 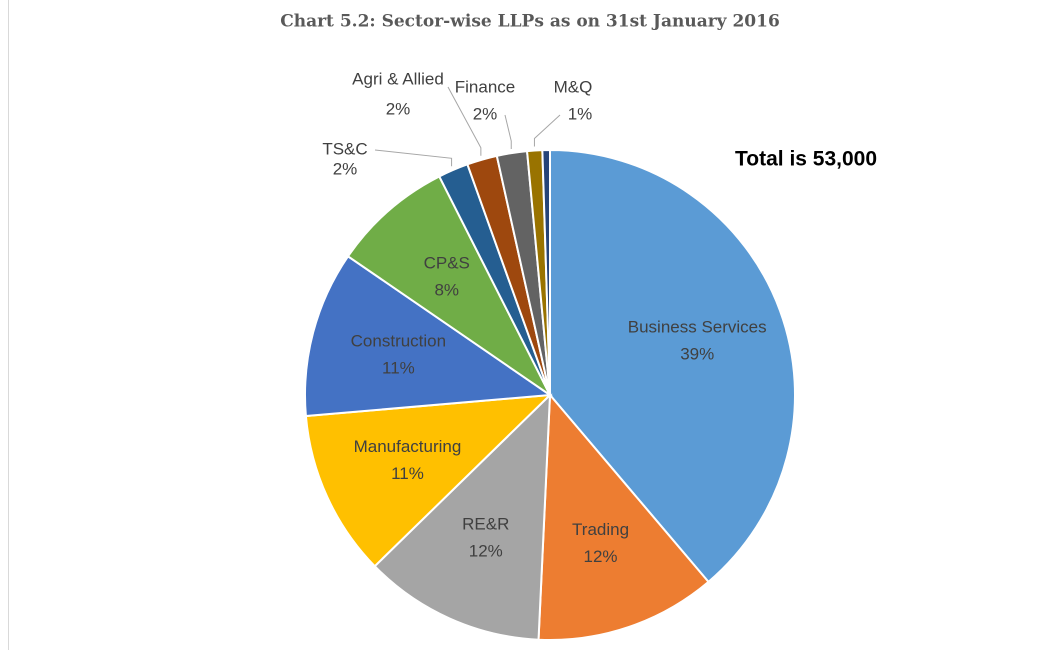 What do you see at coordinates (806, 159) in the screenshot?
I see `annotation: Total is 53,000` at bounding box center [806, 159].